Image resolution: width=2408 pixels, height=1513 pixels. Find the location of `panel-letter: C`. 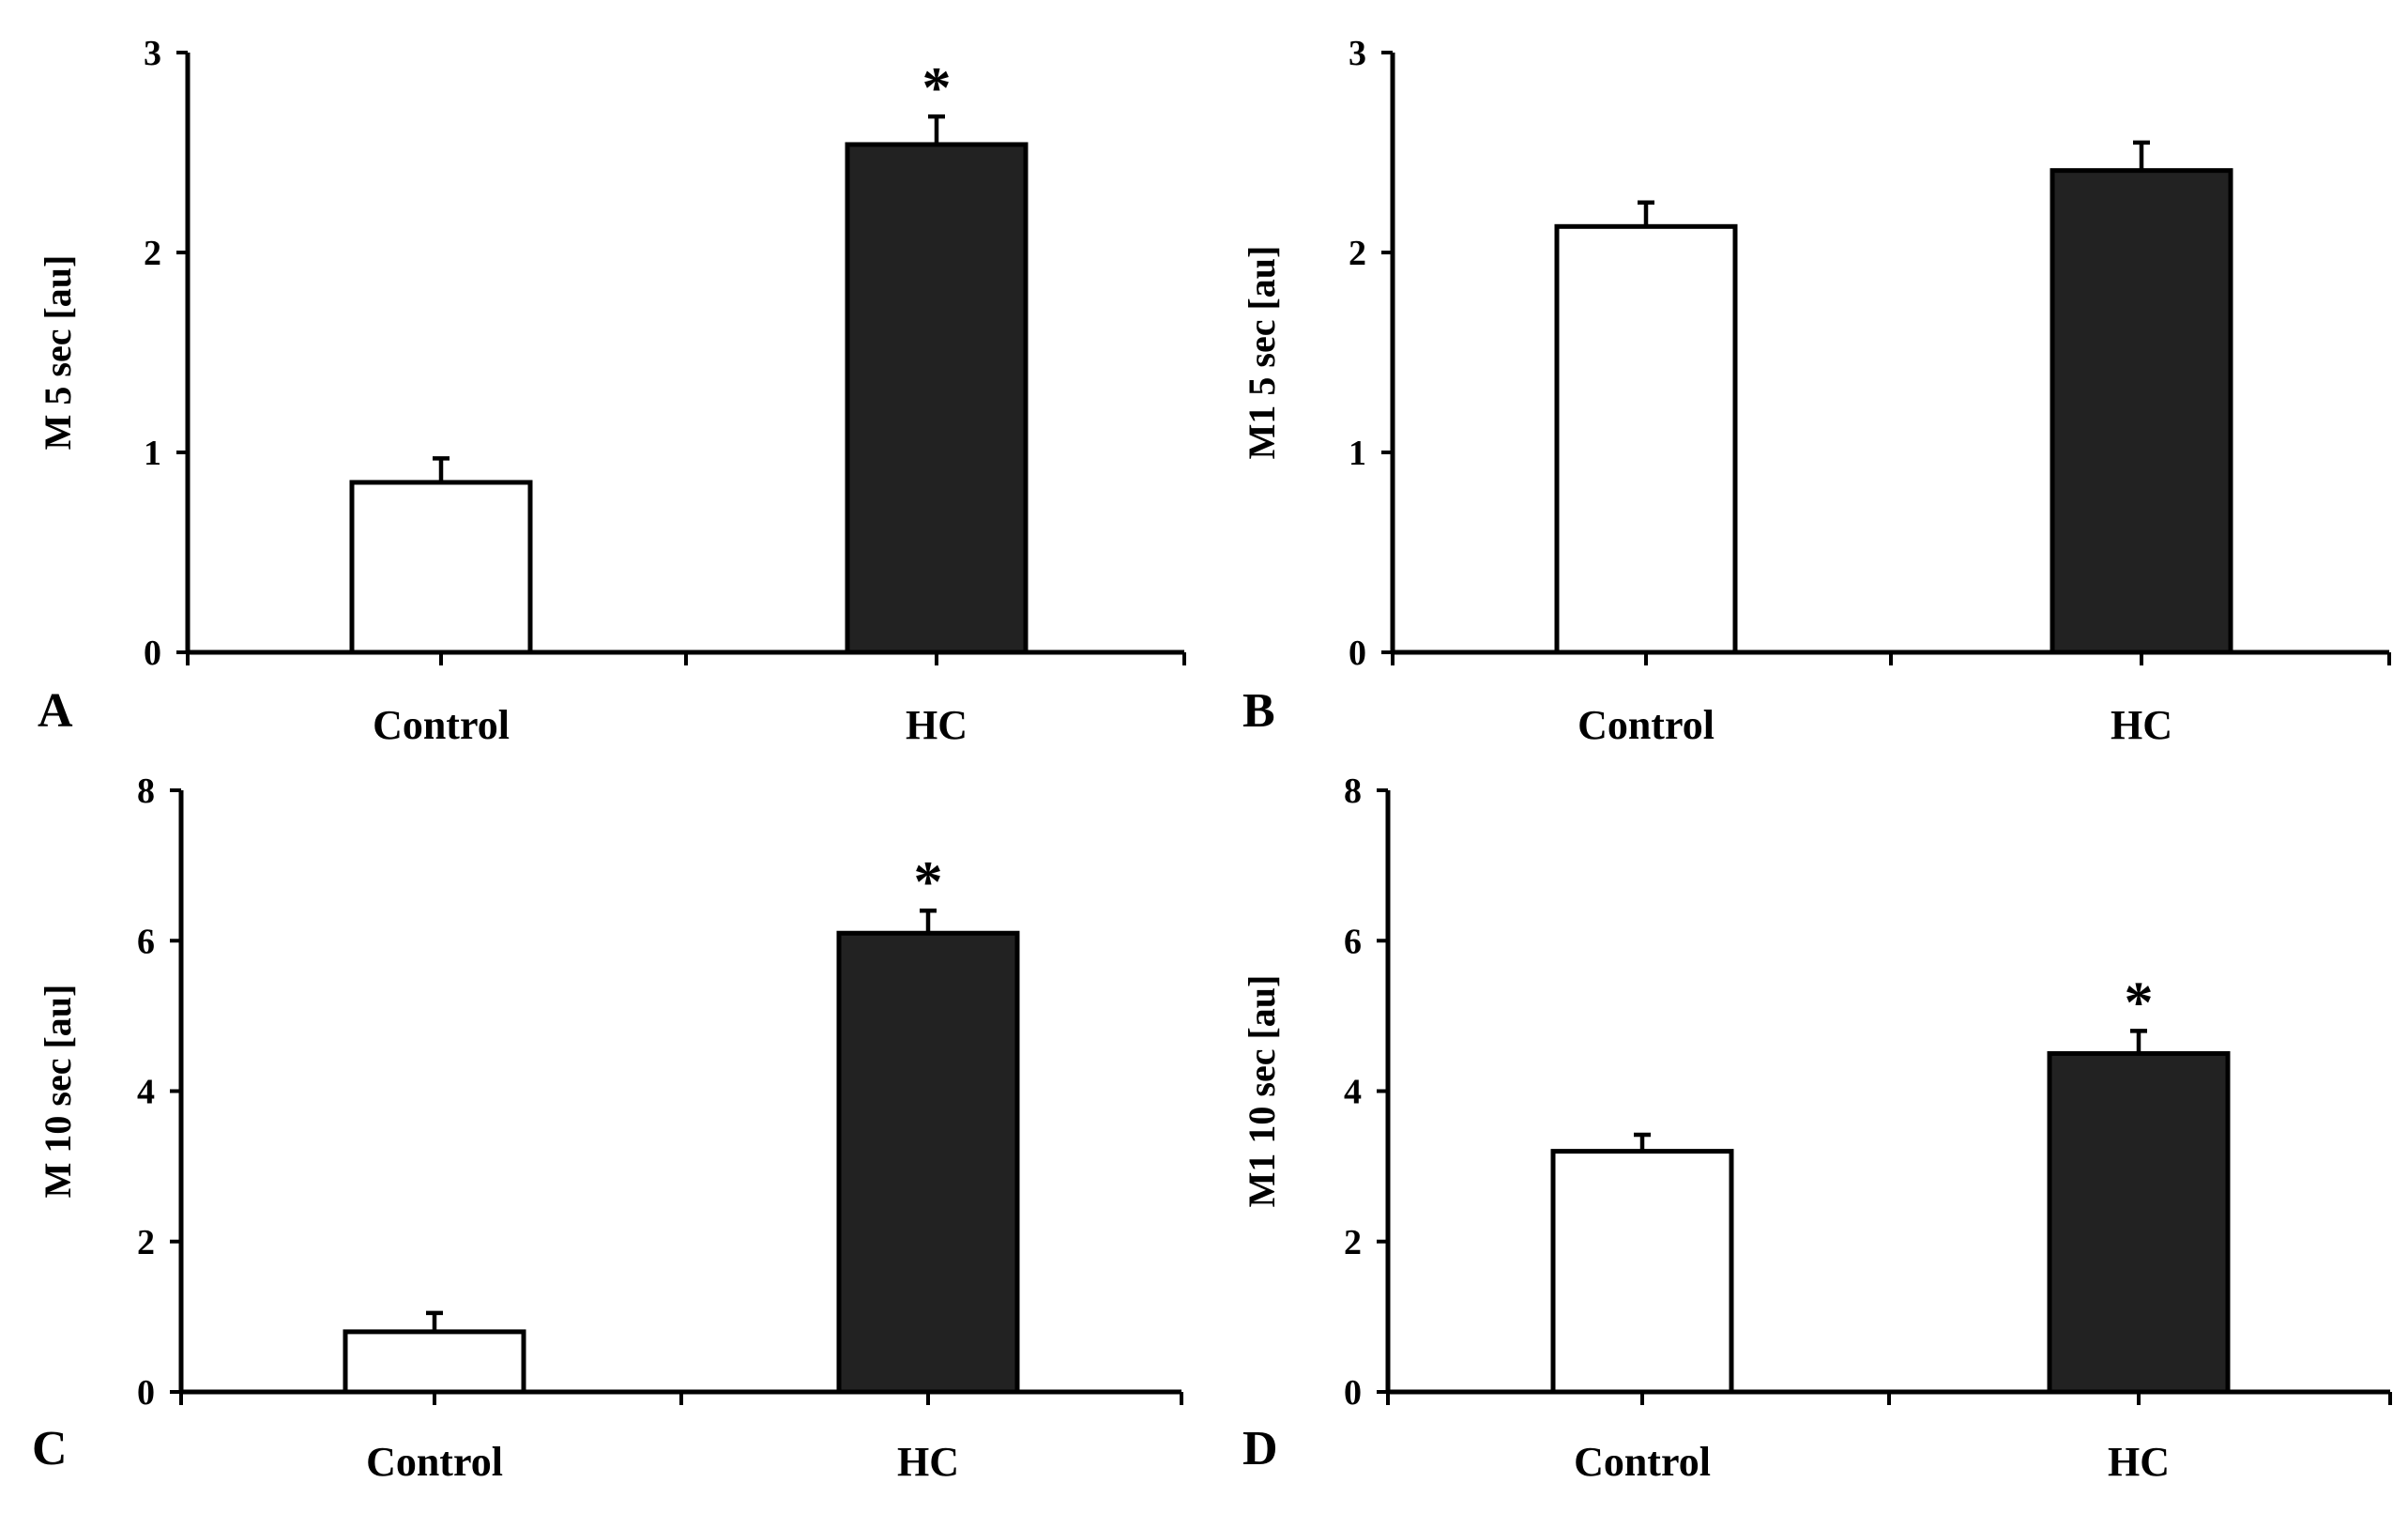

panel-letter: C is located at coordinates (50, 1448).